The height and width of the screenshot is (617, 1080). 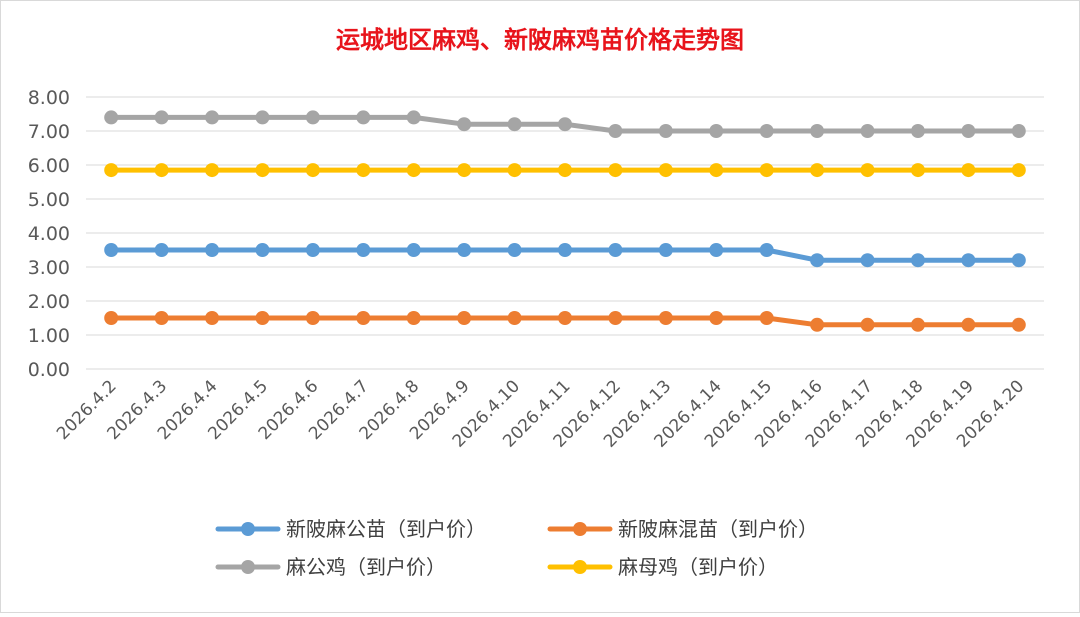 I want to click on y-tick-label: 4.00, so click(x=49, y=234).